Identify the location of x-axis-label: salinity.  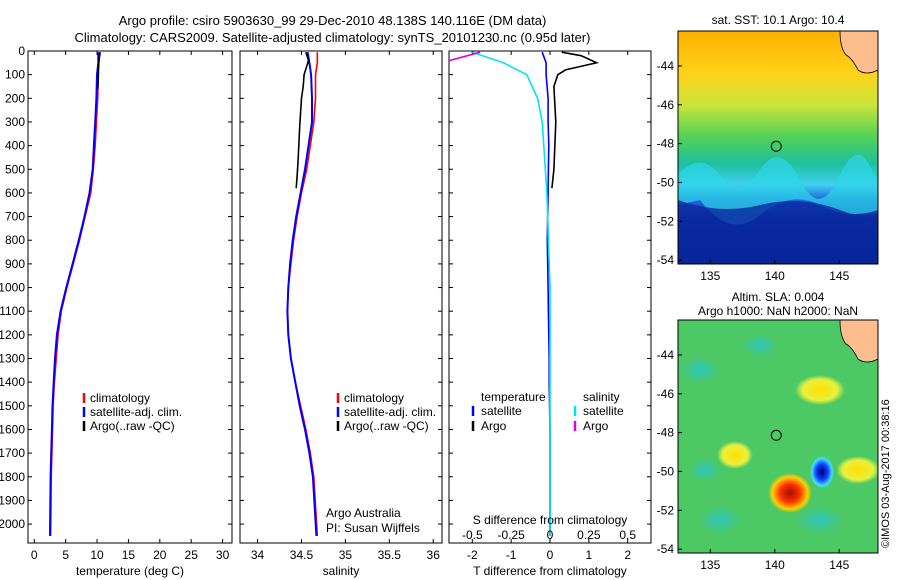
(341, 571).